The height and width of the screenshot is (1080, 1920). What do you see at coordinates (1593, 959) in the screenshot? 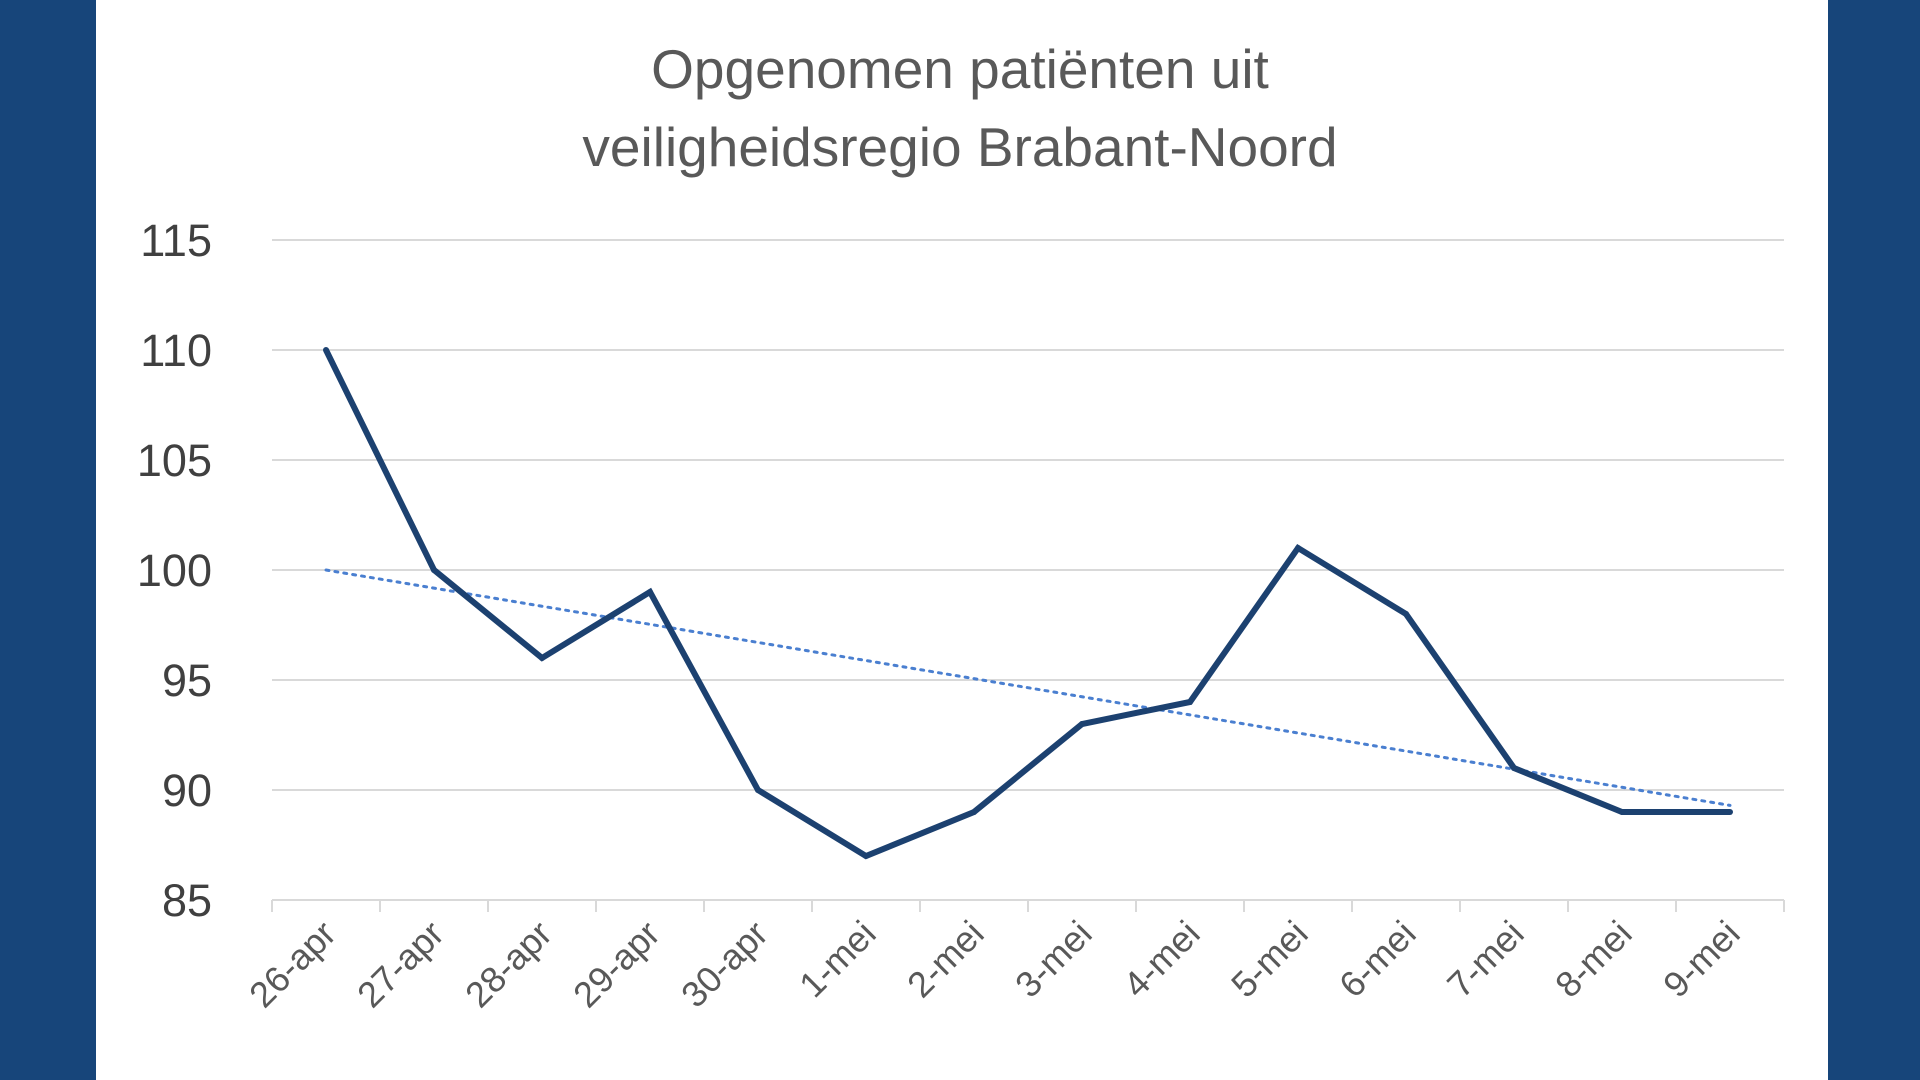
I see `x-tick-label: 8-mei` at bounding box center [1593, 959].